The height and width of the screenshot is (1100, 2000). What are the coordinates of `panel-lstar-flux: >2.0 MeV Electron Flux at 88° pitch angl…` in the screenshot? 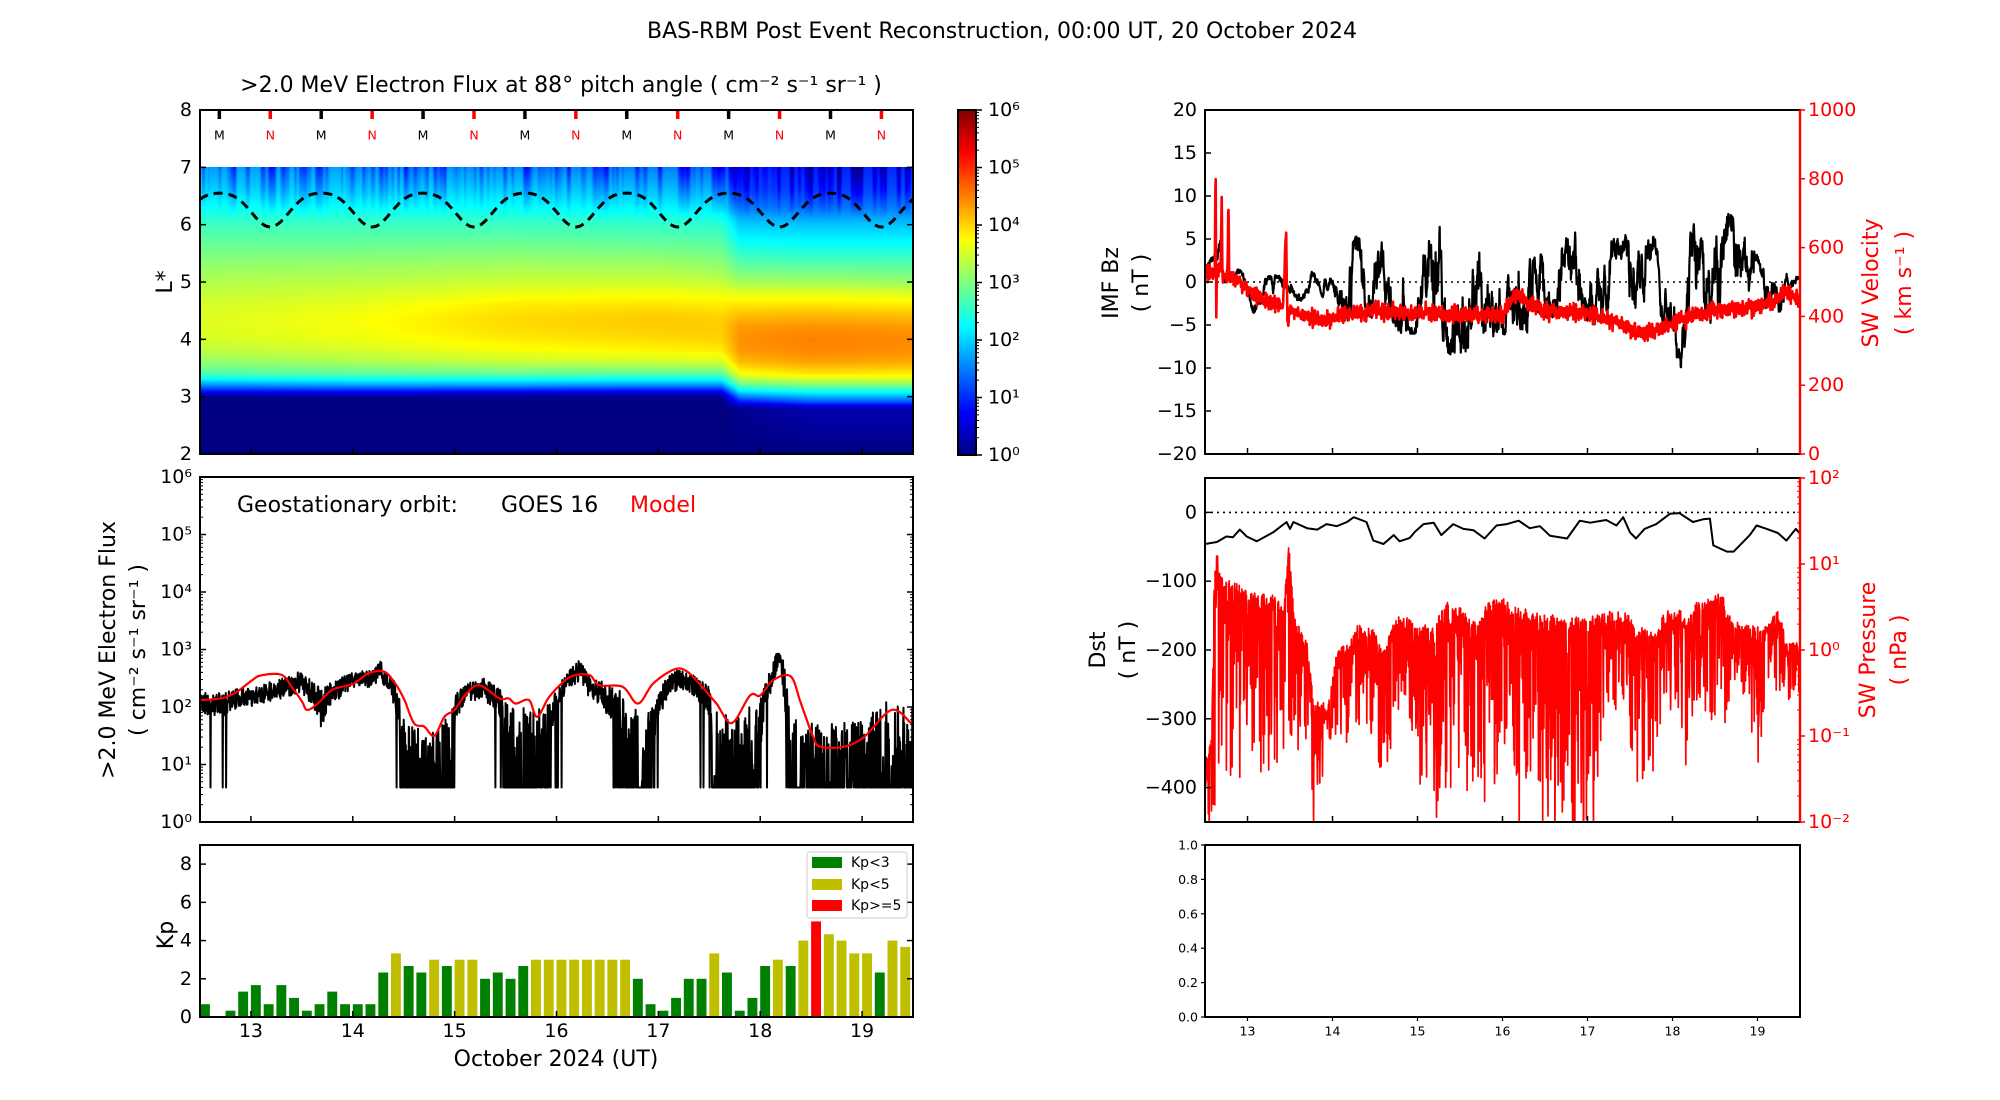 It's located at (533, 269).